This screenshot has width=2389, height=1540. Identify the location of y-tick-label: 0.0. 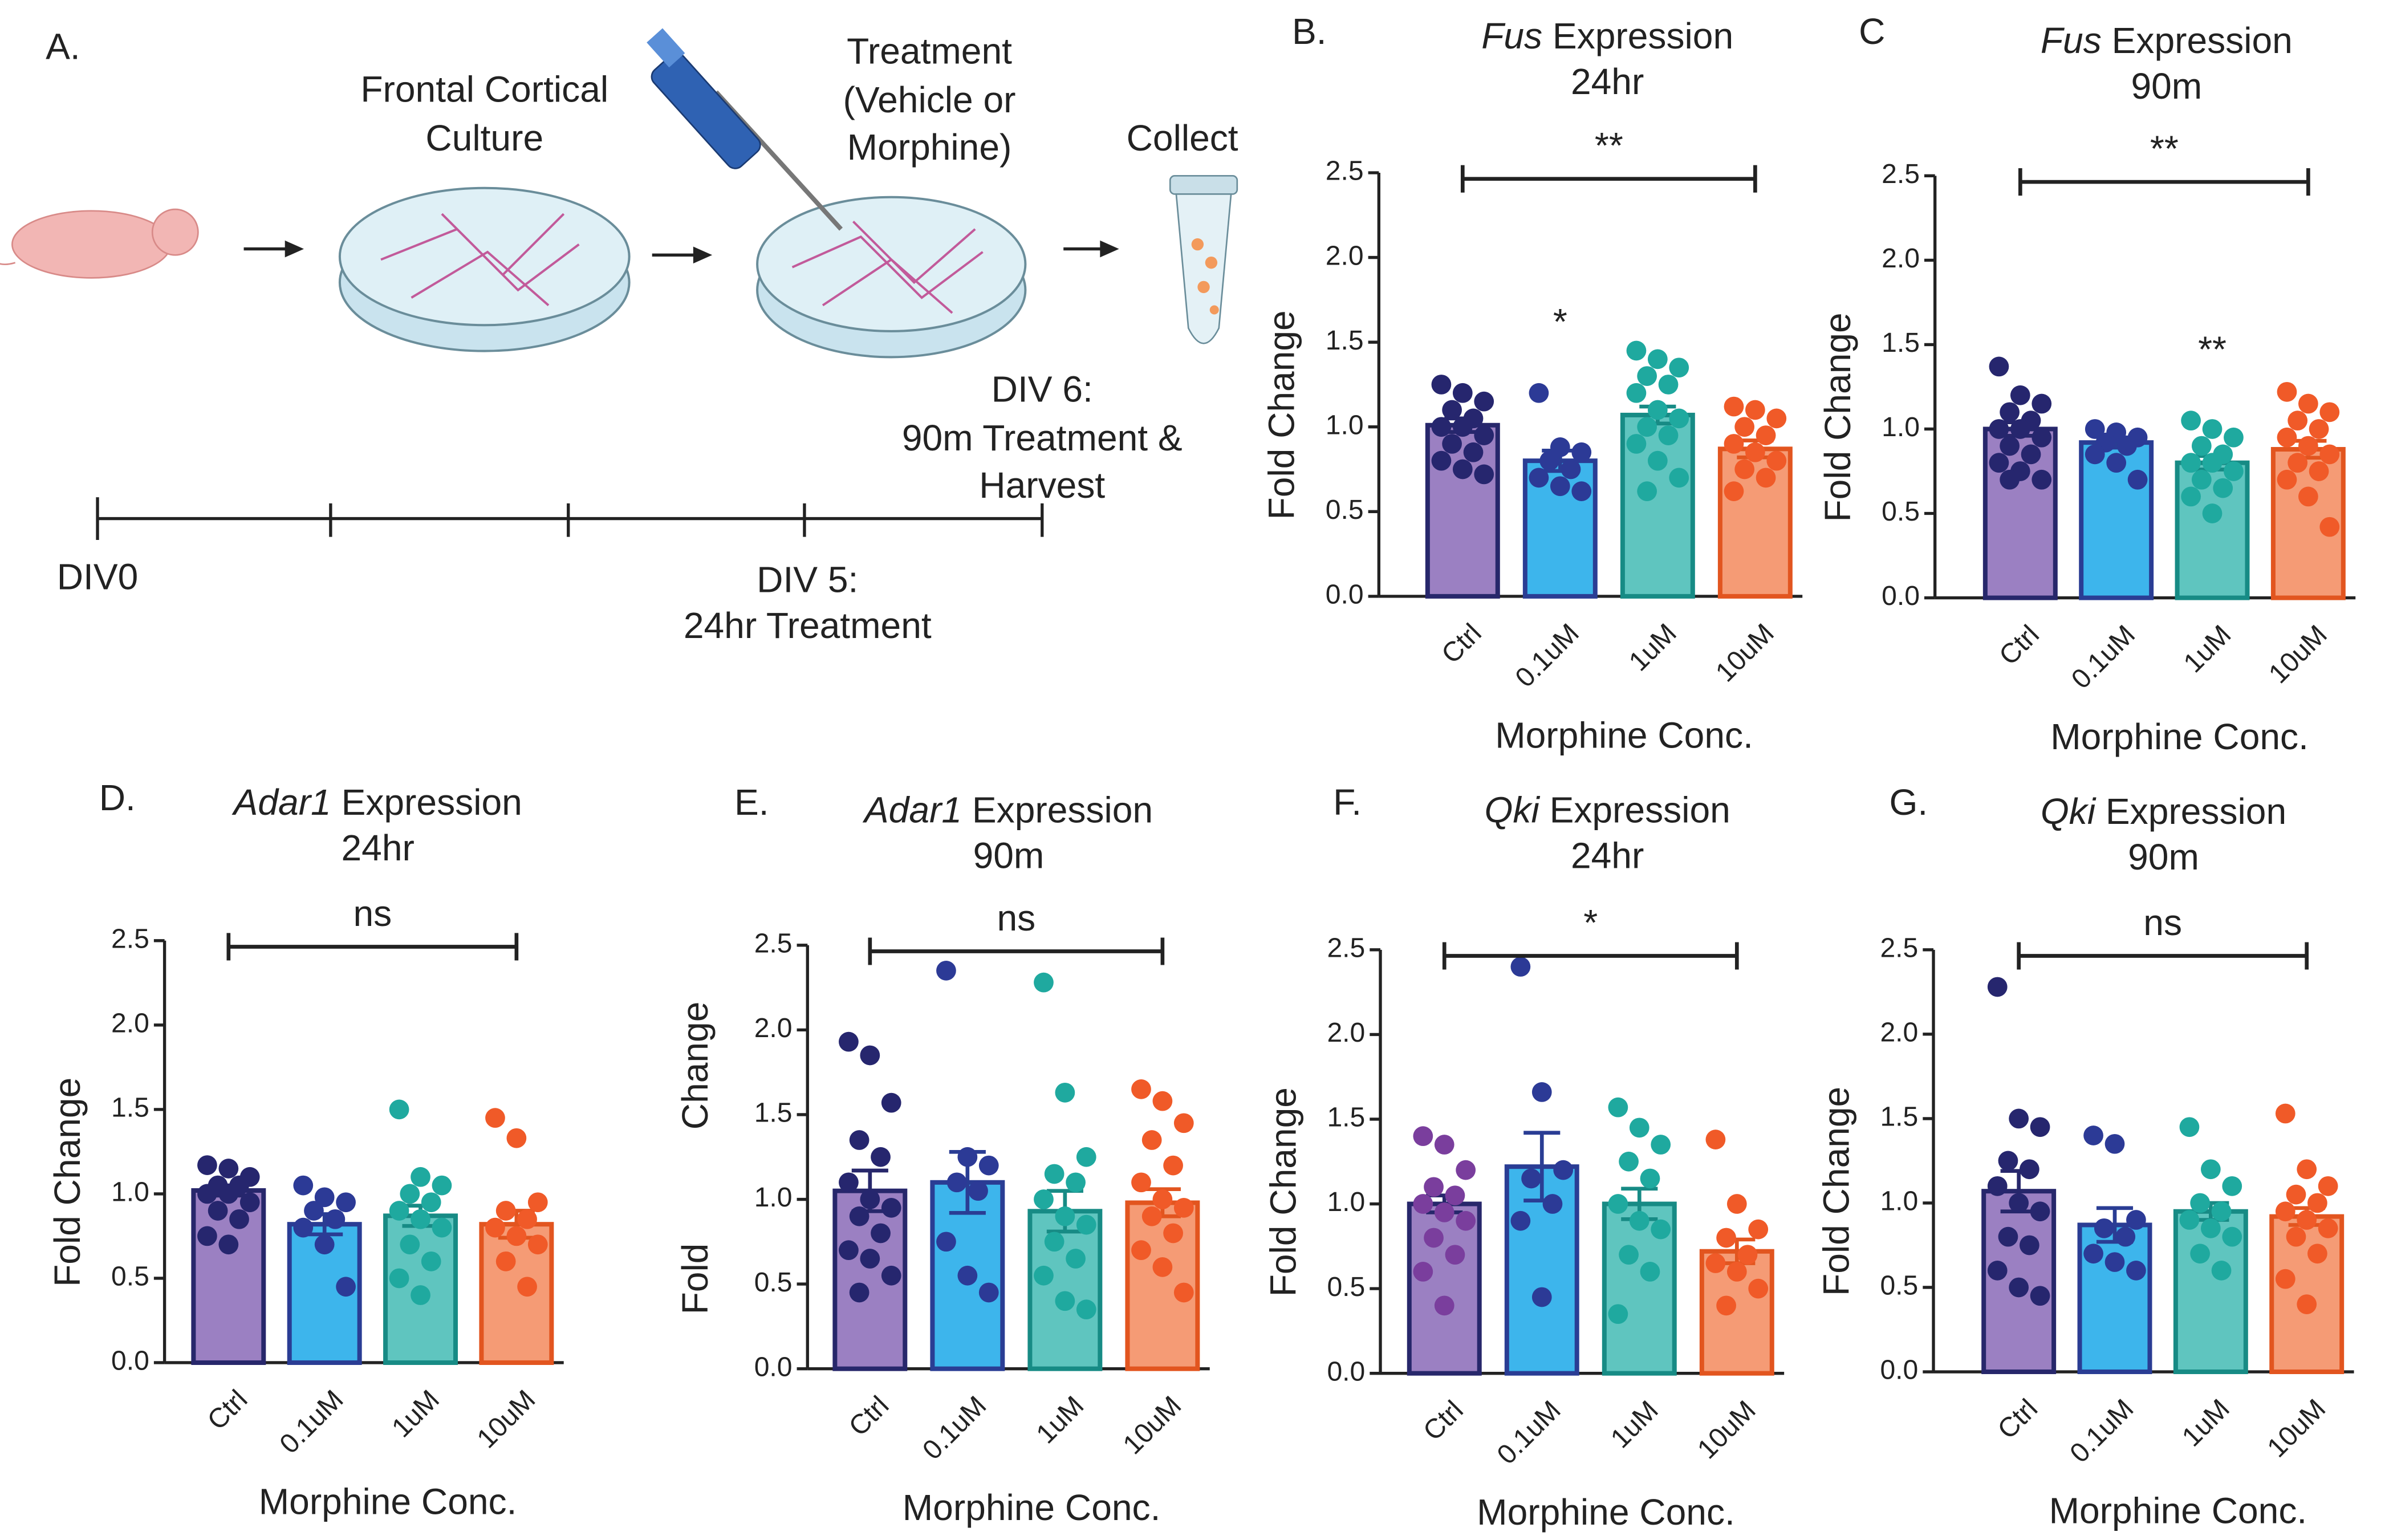
(1346, 1371).